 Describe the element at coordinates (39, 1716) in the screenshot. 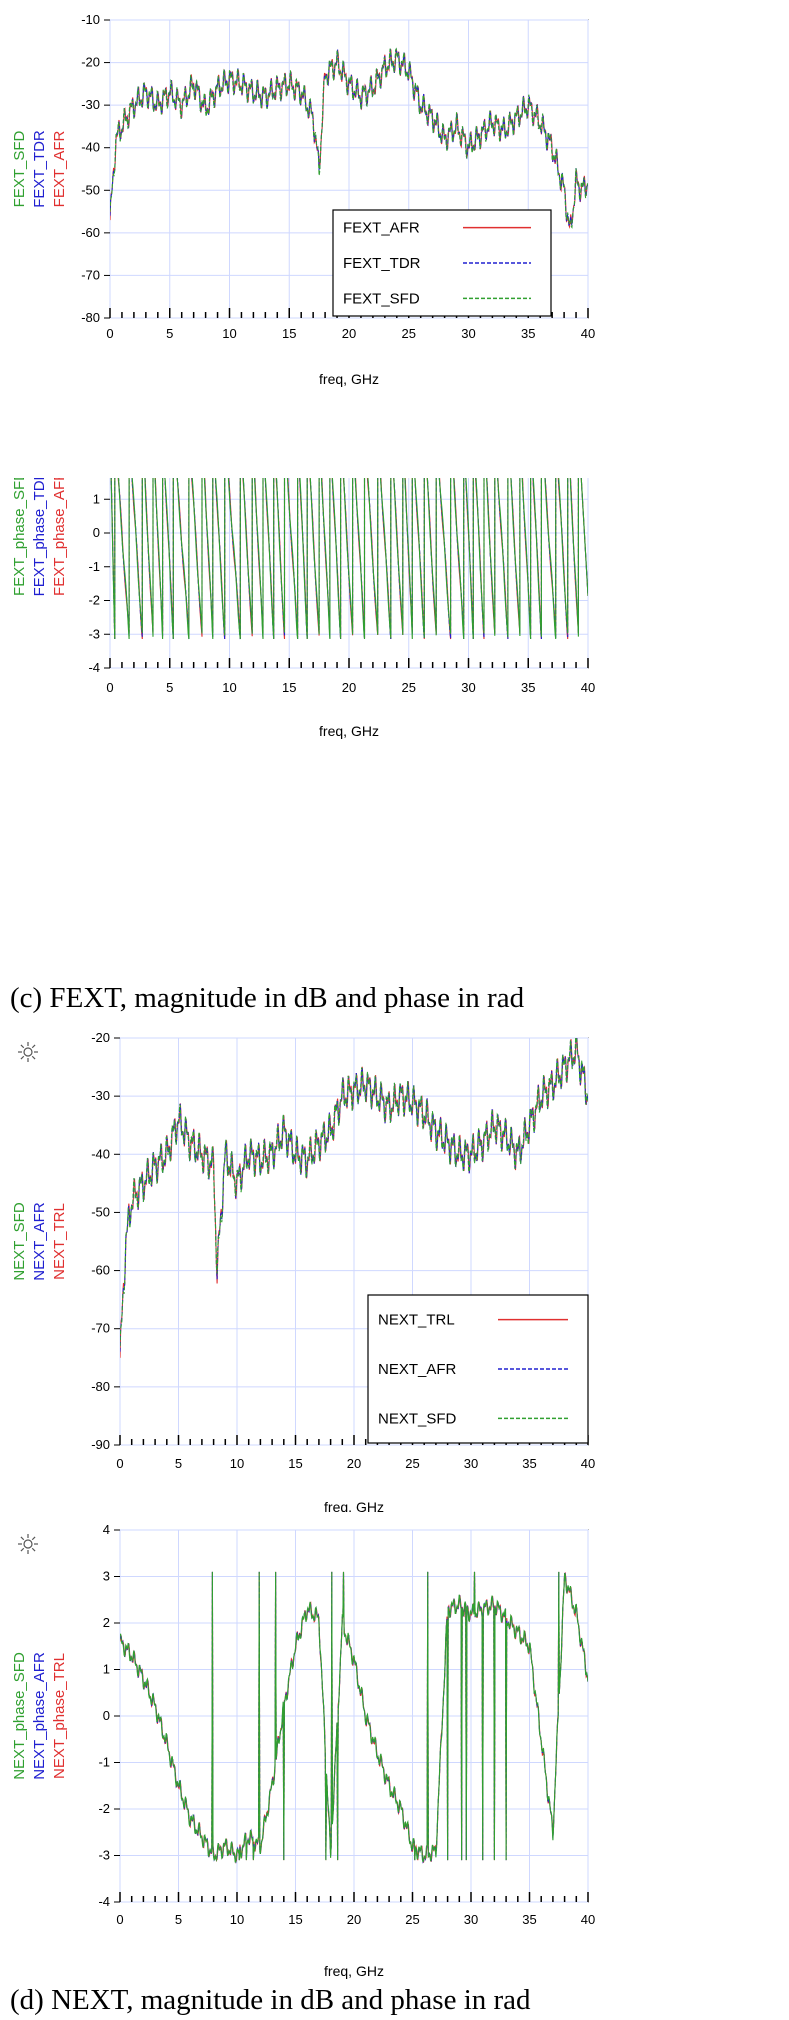

I see `y-axis-label: NEXT_phase_AFR` at that location.